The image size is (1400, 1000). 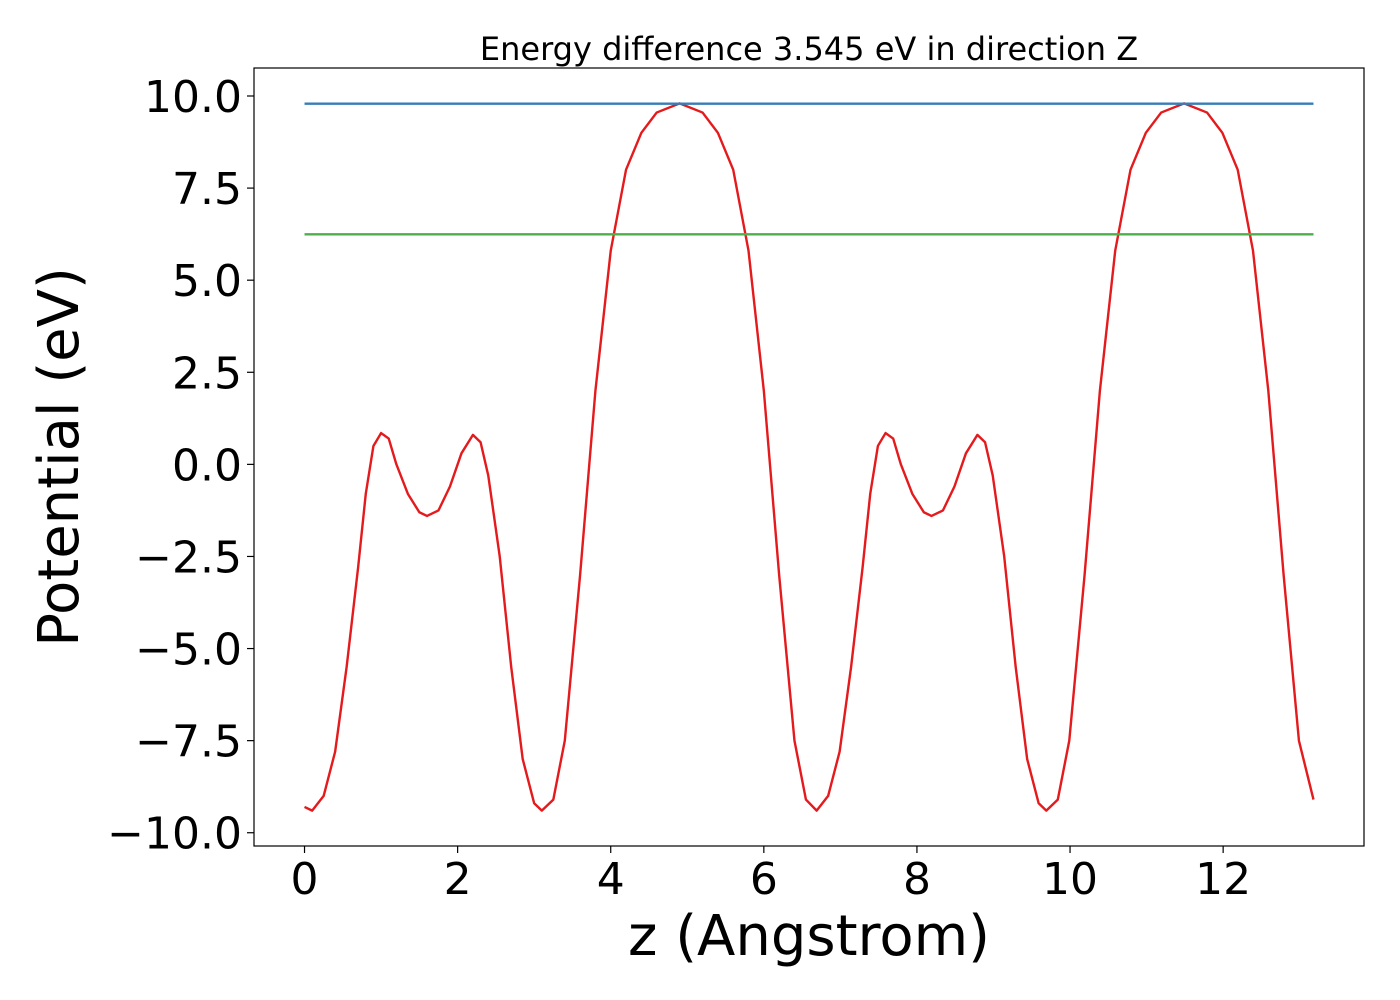 What do you see at coordinates (193, 97) in the screenshot?
I see `y-tick-label: 10.0` at bounding box center [193, 97].